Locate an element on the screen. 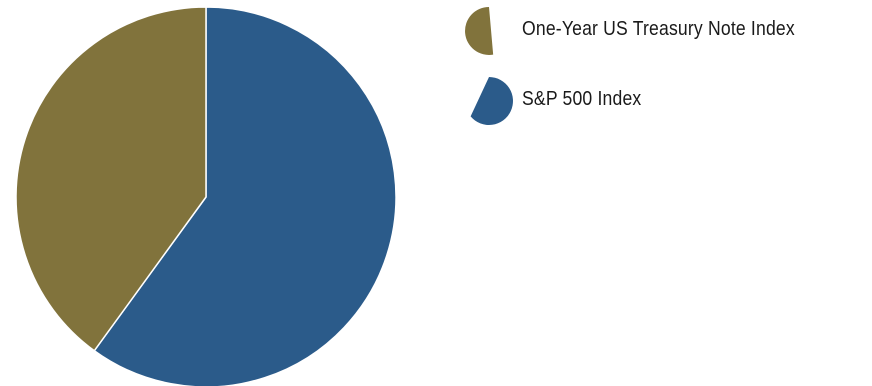 Image resolution: width=872 pixels, height=386 pixels. blue-pie-wedge-icon is located at coordinates (491, 101).